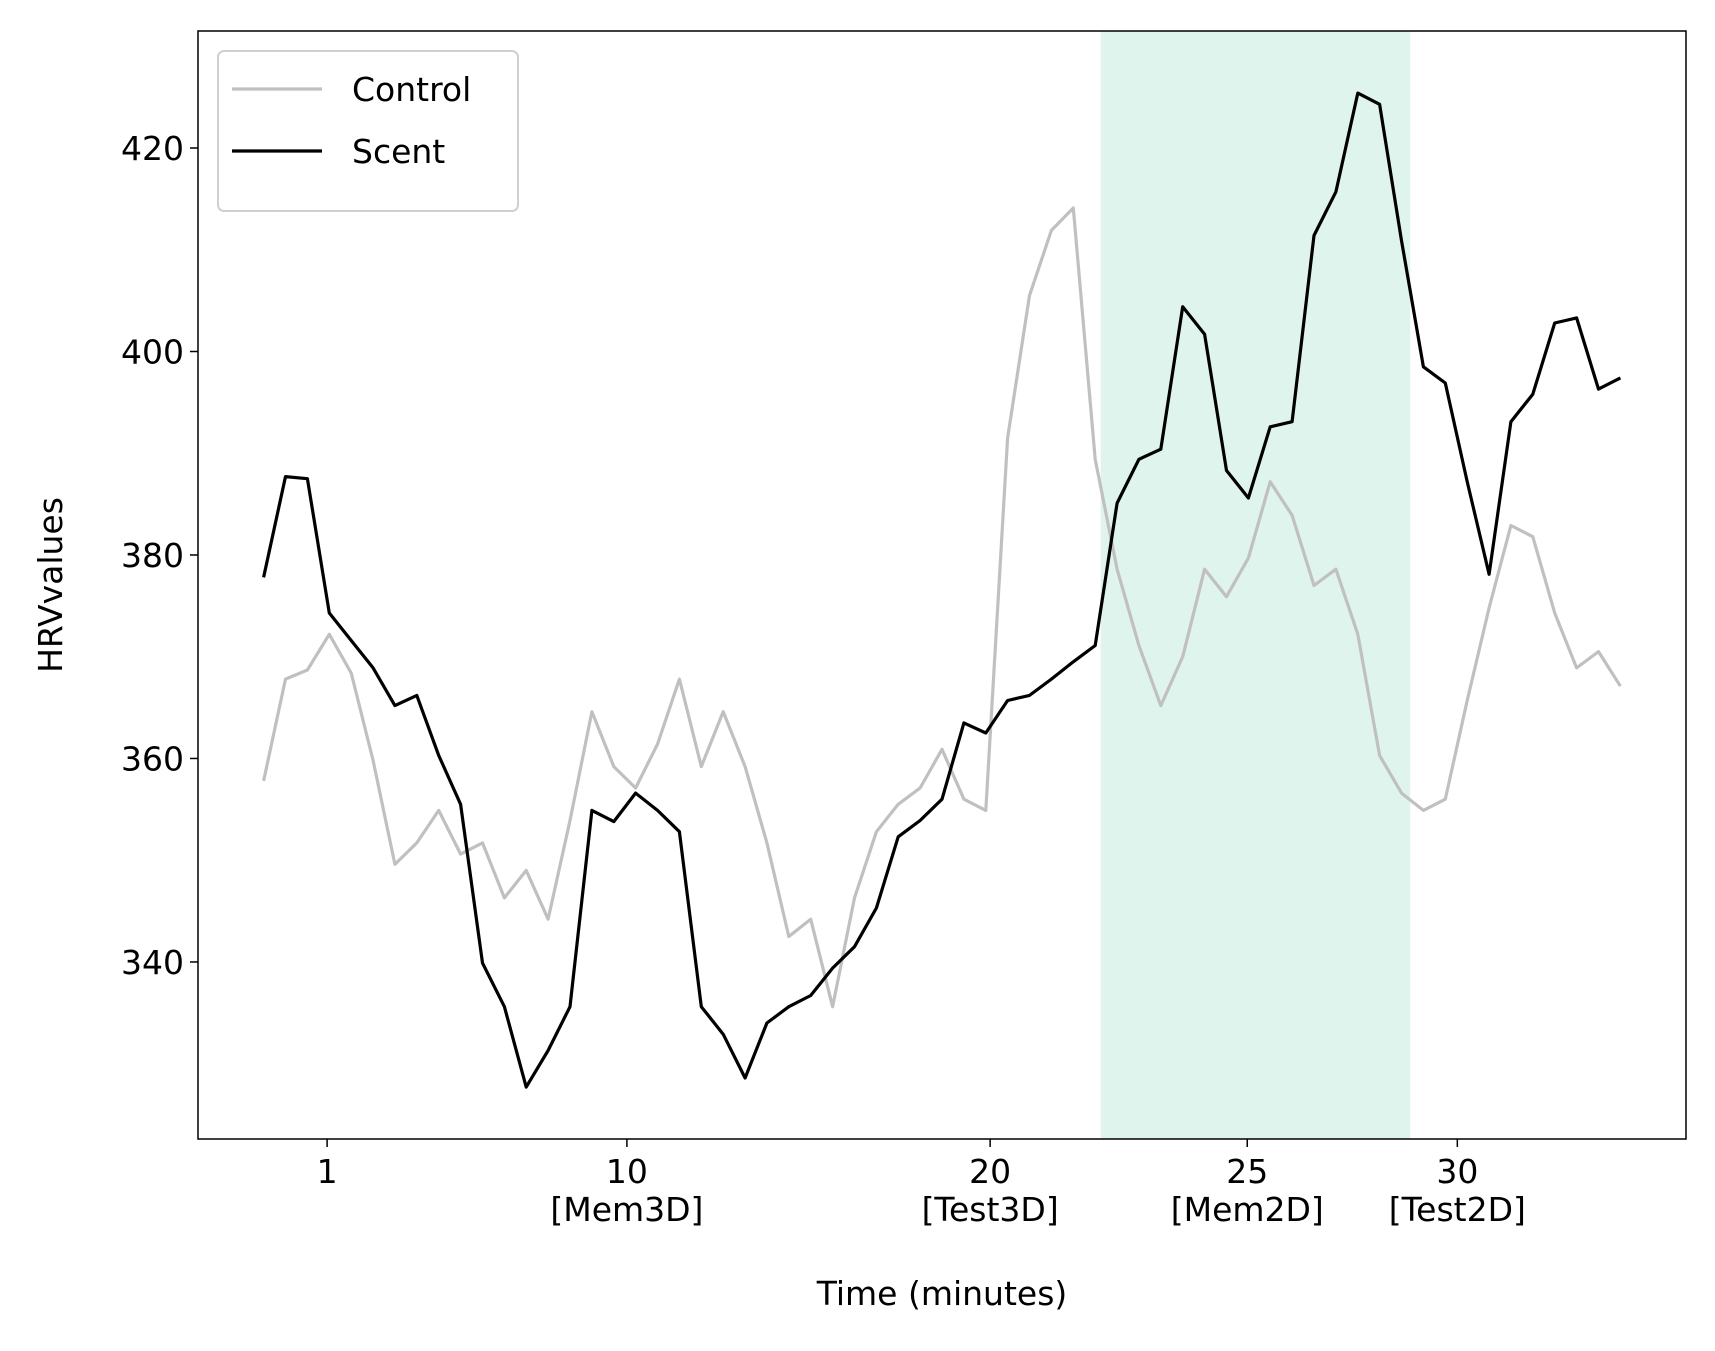  Describe the element at coordinates (368, 131) in the screenshot. I see `legend-box` at that location.